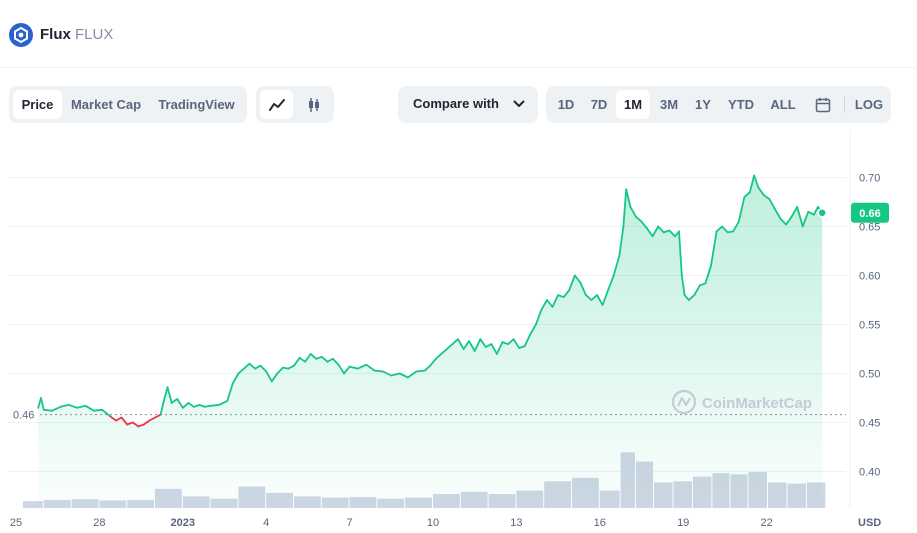 This screenshot has width=917, height=533. I want to click on range-3m: 3M, so click(669, 104).